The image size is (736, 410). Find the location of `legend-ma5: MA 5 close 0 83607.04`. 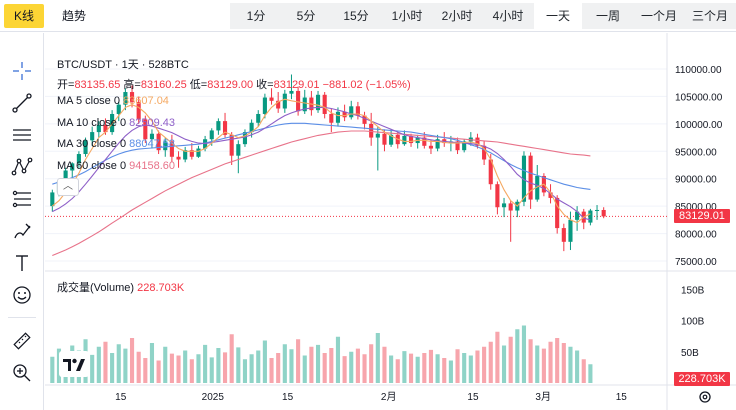

legend-ma5: MA 5 close 0 83607.04 is located at coordinates (113, 101).